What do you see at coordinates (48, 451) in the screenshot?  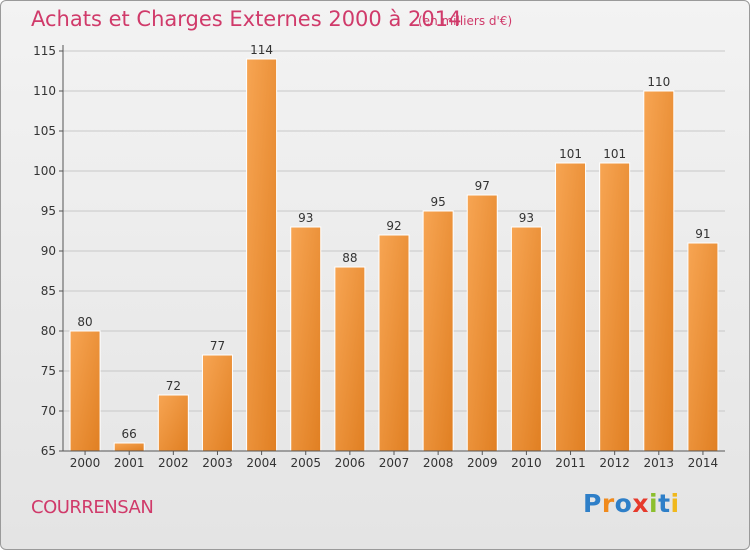 I see `y-tick-label: 65` at bounding box center [48, 451].